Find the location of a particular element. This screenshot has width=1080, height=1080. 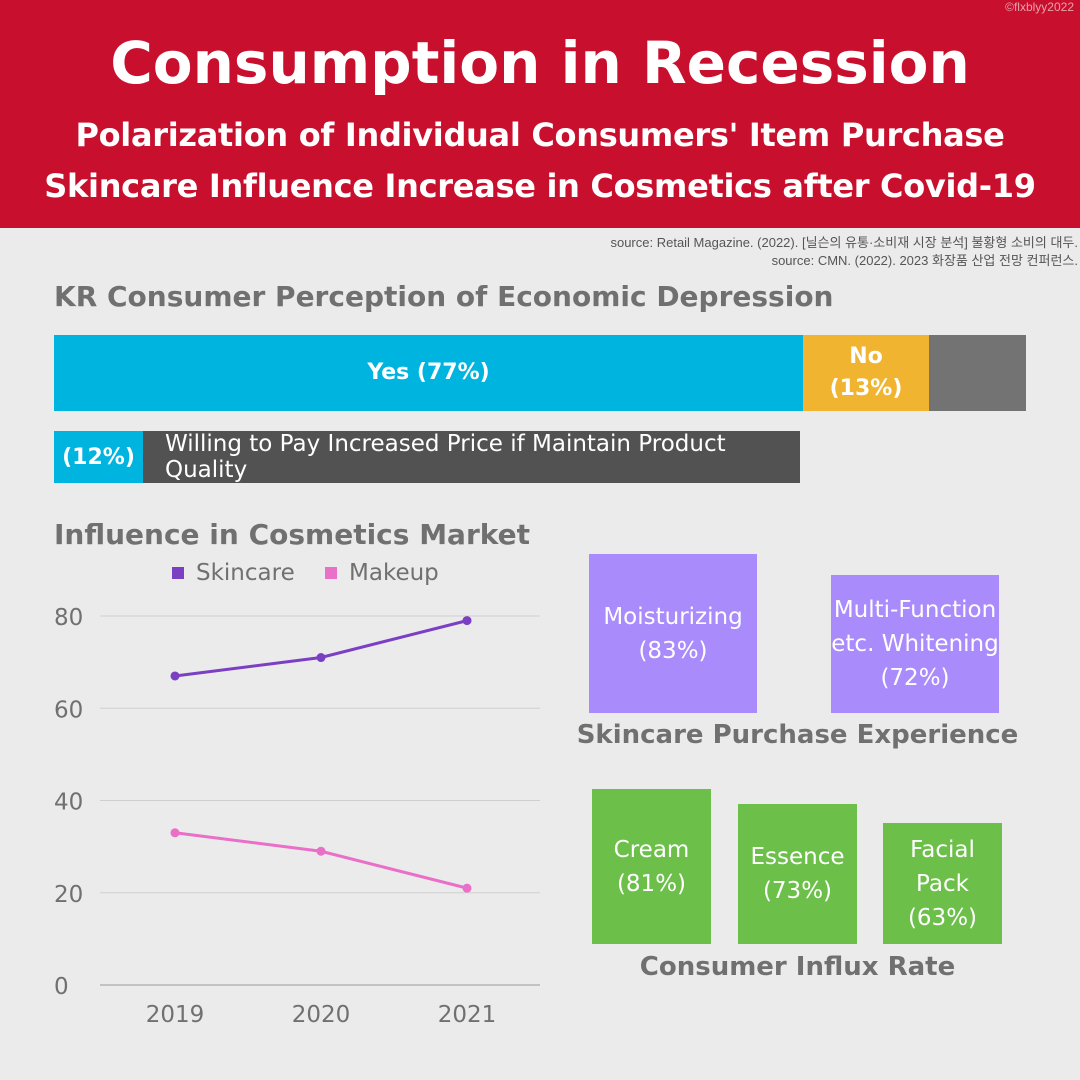

box-pct-cream: (81%) is located at coordinates (651, 883).